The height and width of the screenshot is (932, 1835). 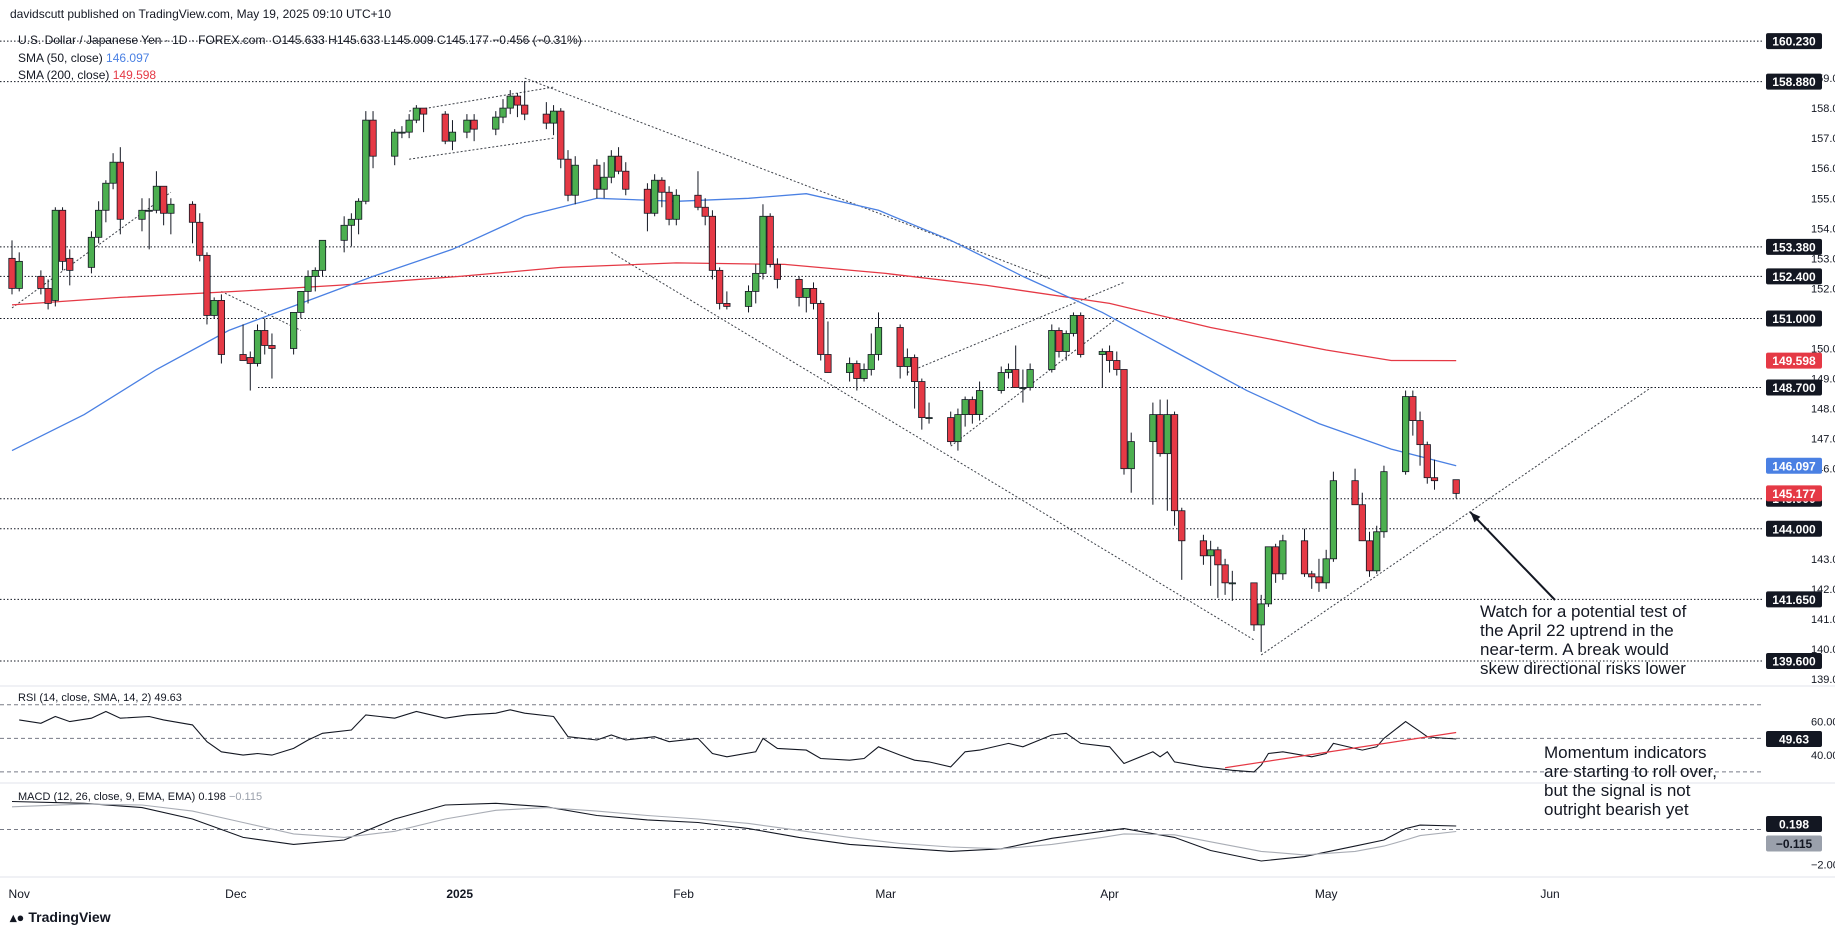 What do you see at coordinates (1794, 247) in the screenshot?
I see `level-badge-text: 153.380` at bounding box center [1794, 247].